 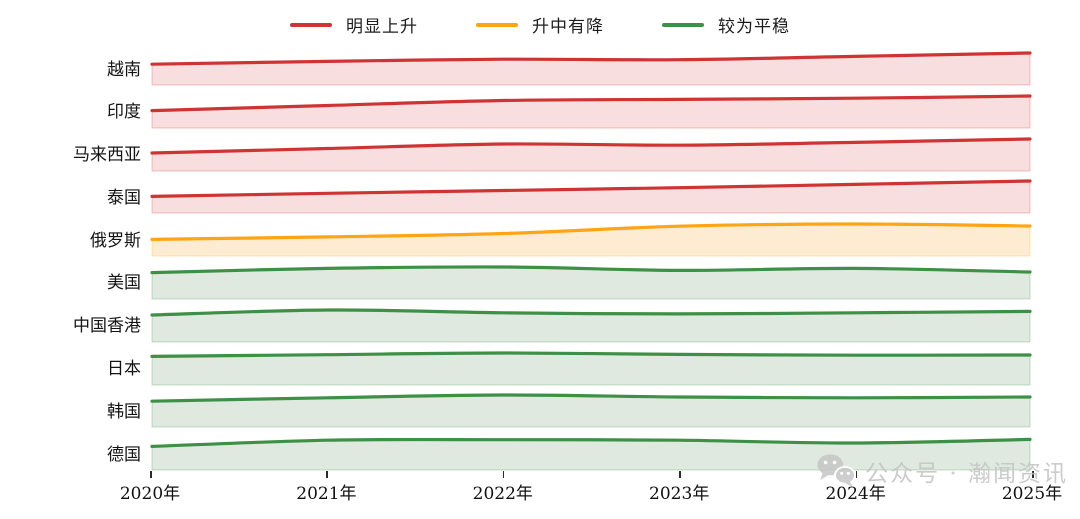 I want to click on chart-row: 韩国, so click(x=516, y=409).